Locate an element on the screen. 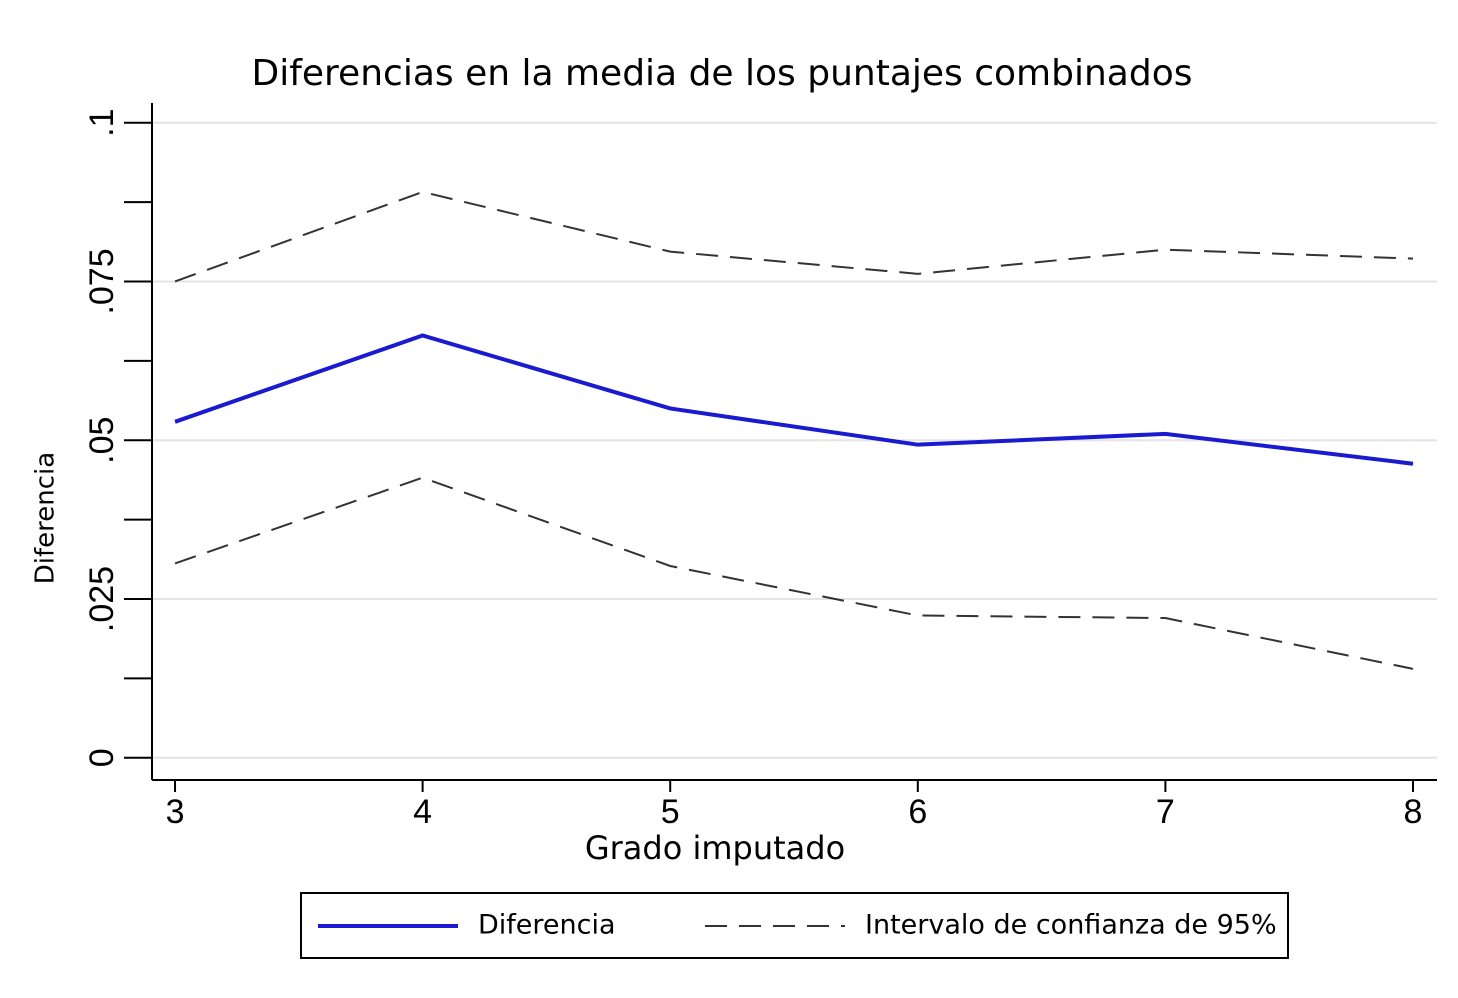 This screenshot has height=998, width=1458. x-tick-label: 6 is located at coordinates (917, 812).